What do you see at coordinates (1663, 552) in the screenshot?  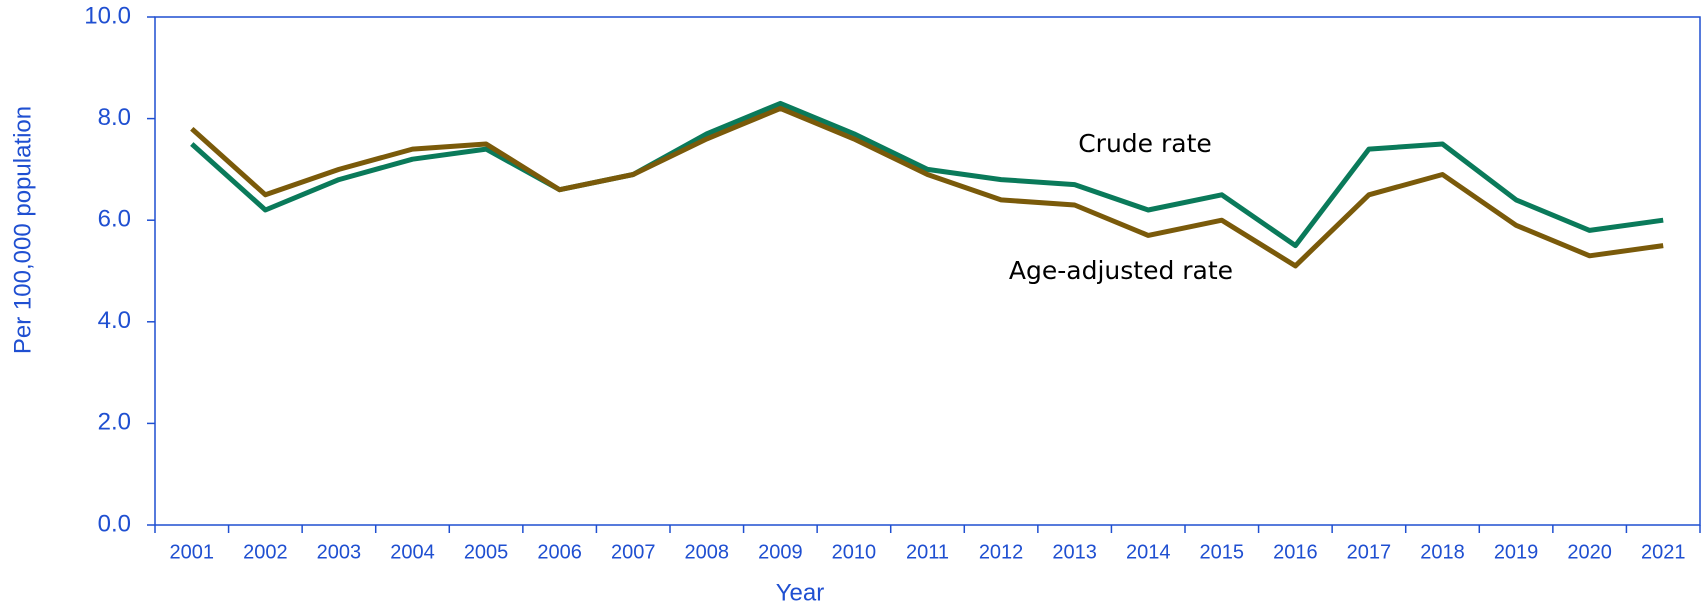 I see `x-tick-label: 2021` at bounding box center [1663, 552].